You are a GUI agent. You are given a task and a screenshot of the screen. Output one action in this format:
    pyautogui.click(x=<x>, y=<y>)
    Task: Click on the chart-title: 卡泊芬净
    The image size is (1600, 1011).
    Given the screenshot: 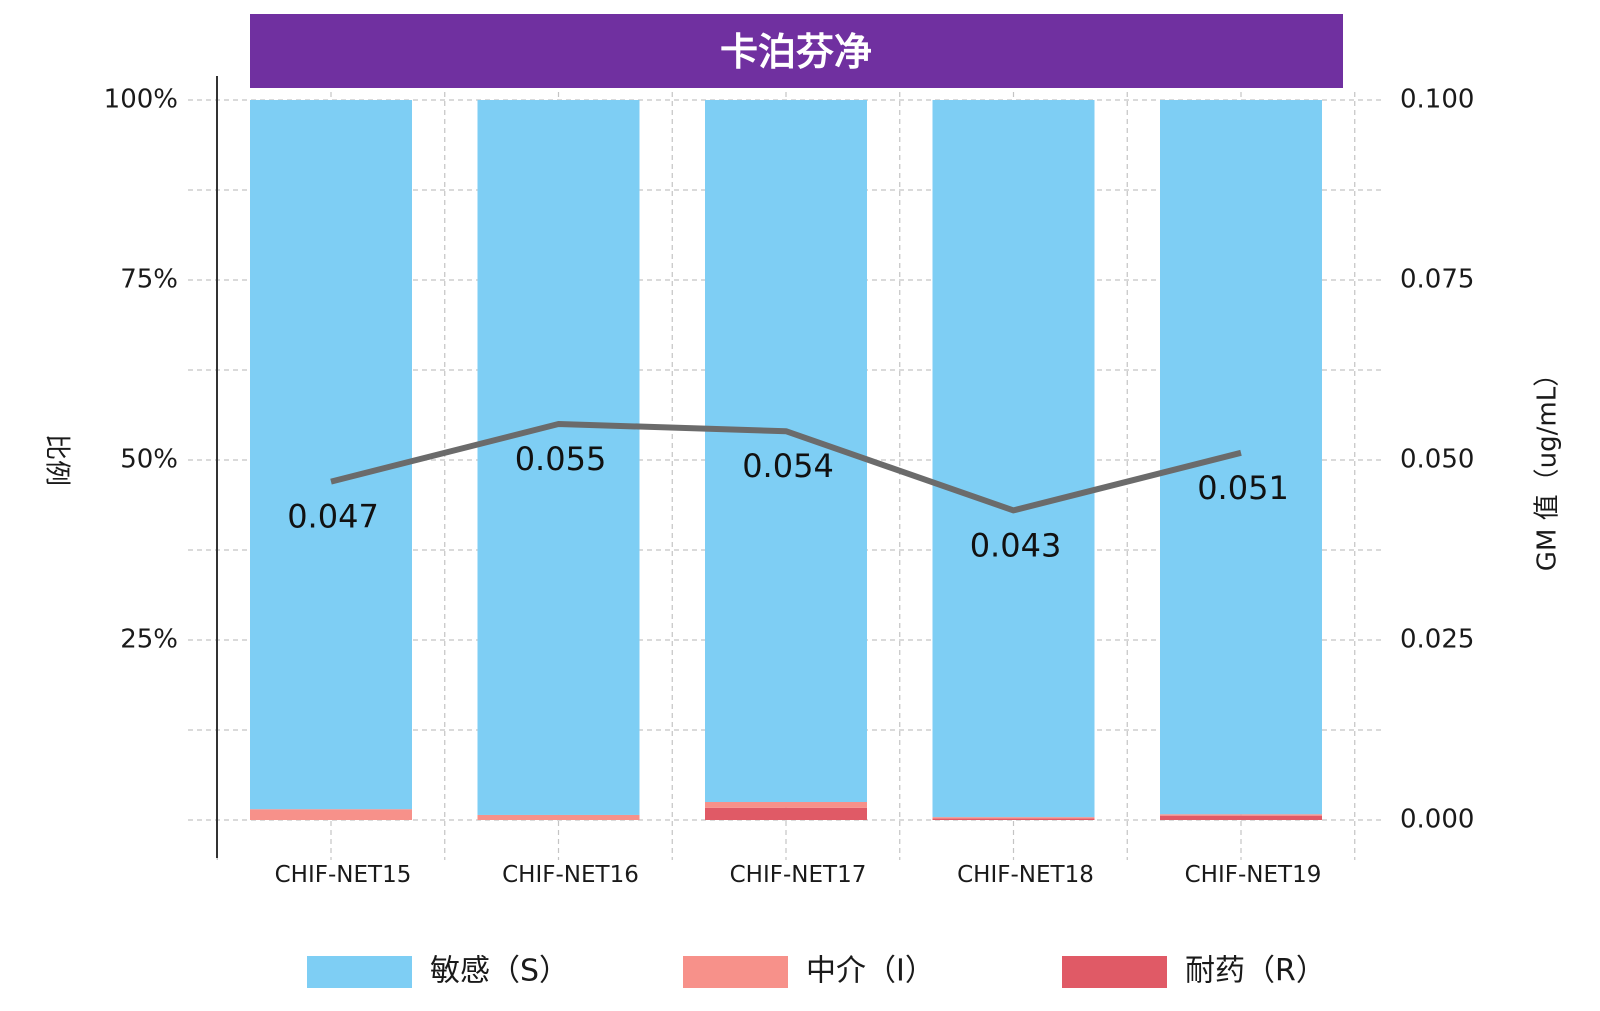 What is the action you would take?
    pyautogui.click(x=796, y=52)
    